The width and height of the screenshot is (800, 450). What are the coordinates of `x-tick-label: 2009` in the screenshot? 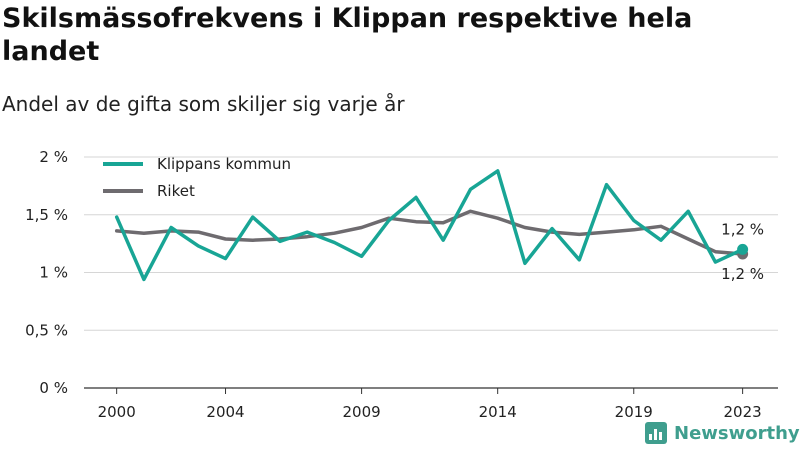 It's located at (362, 412).